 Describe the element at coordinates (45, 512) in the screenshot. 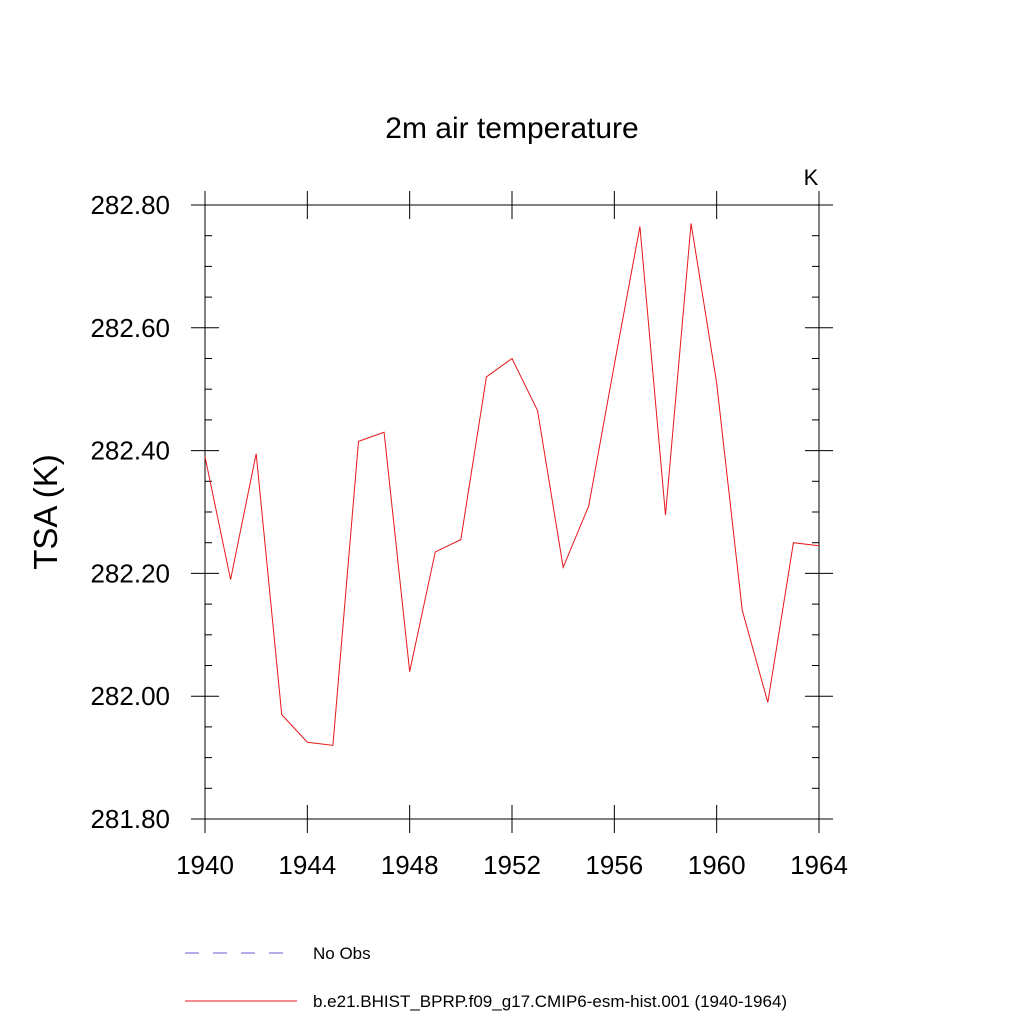

I see `y-axis-label: TSA (K)` at that location.